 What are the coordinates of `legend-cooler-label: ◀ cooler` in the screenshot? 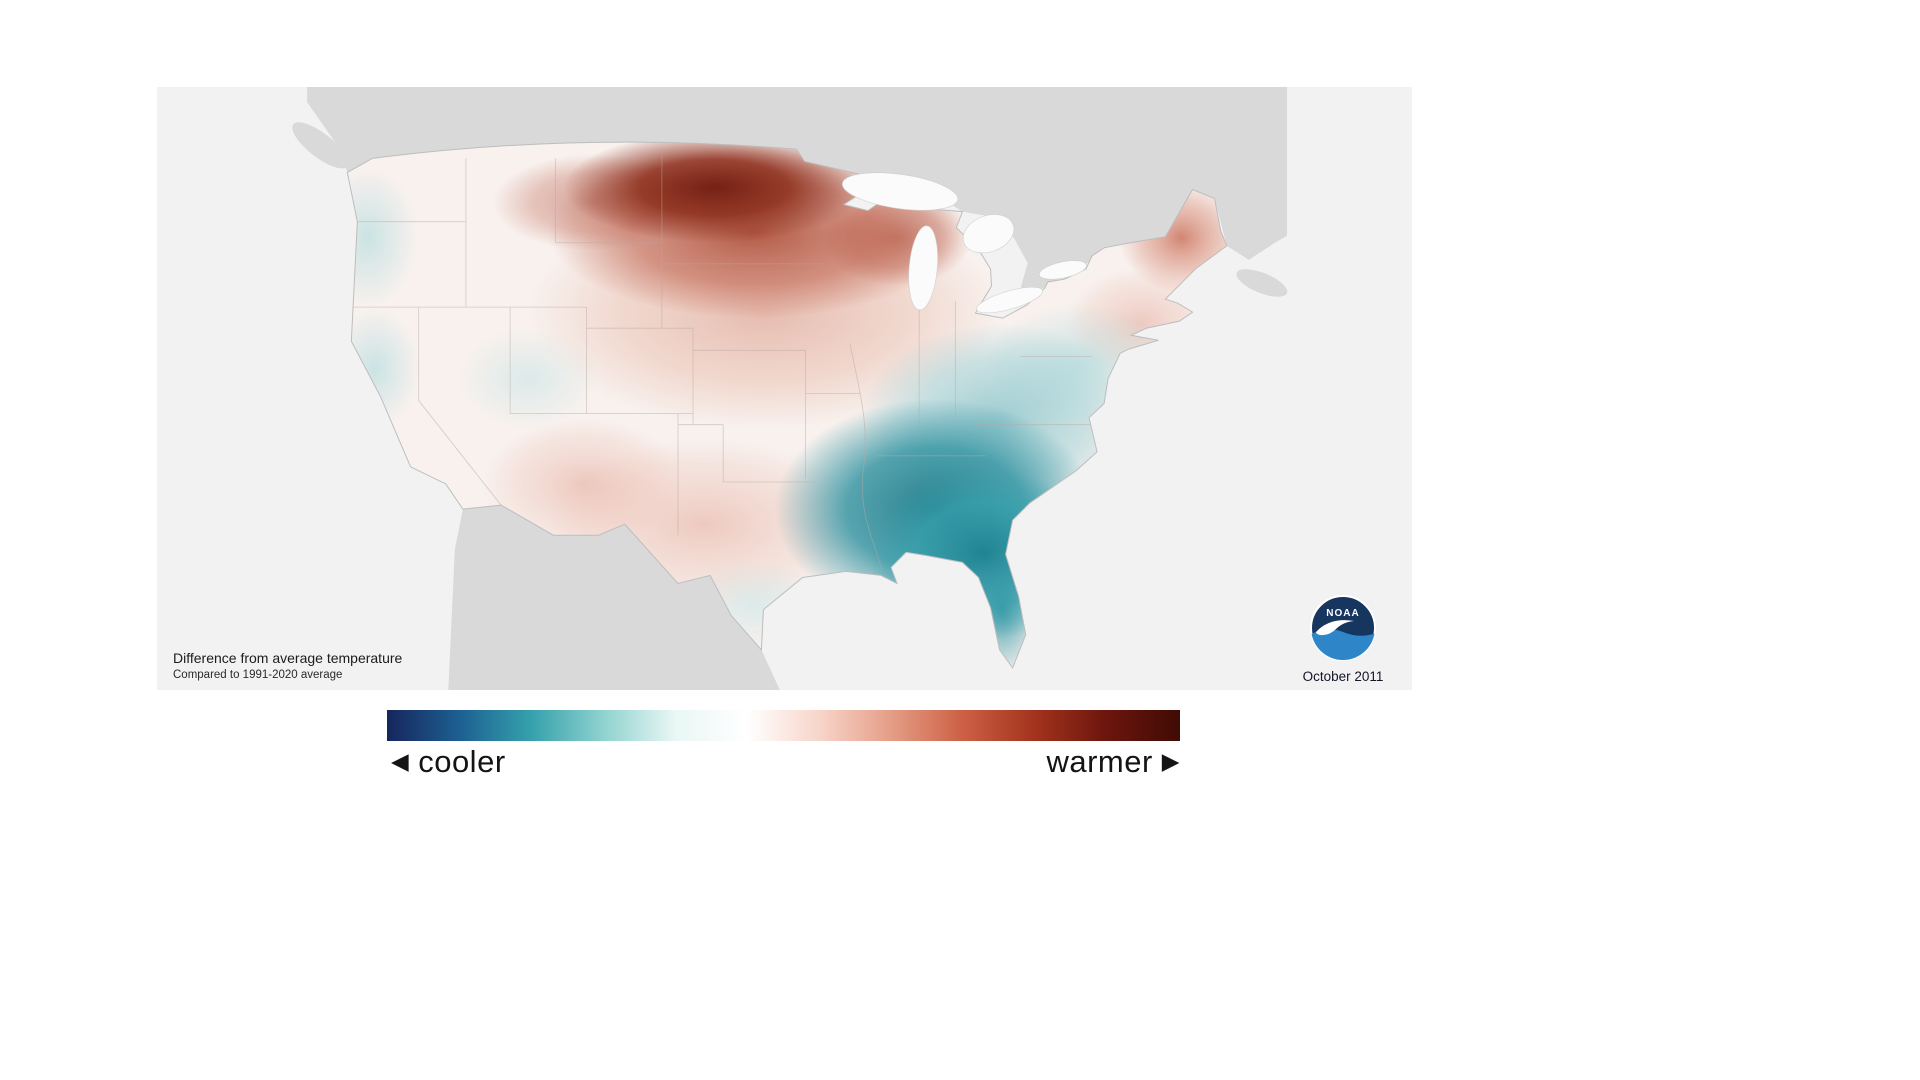 It's located at (448, 762).